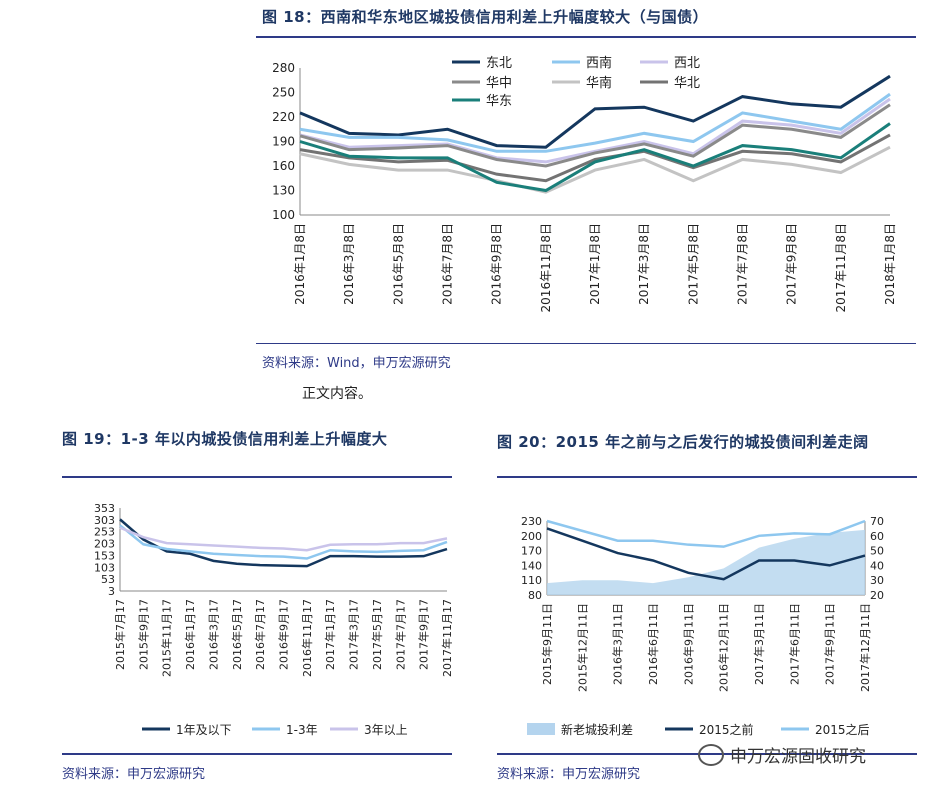 This screenshot has height=795, width=948. Describe the element at coordinates (531, 565) in the screenshot. I see `y-tick-label: 140` at that location.